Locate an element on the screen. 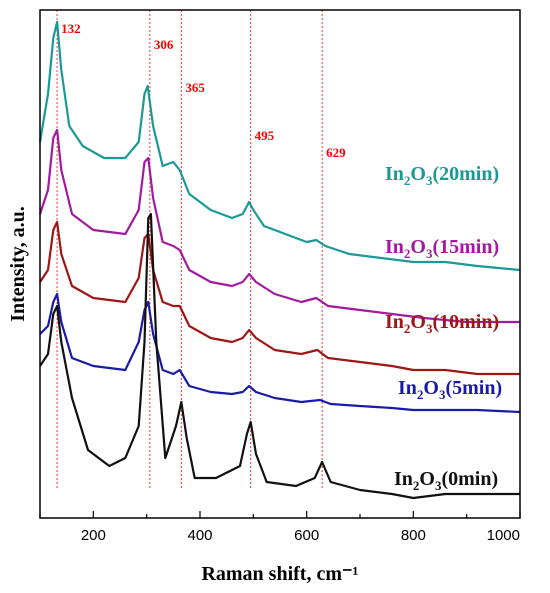 The image size is (550, 593). y-axis-label: Intensity, a.u. is located at coordinates (18, 264).